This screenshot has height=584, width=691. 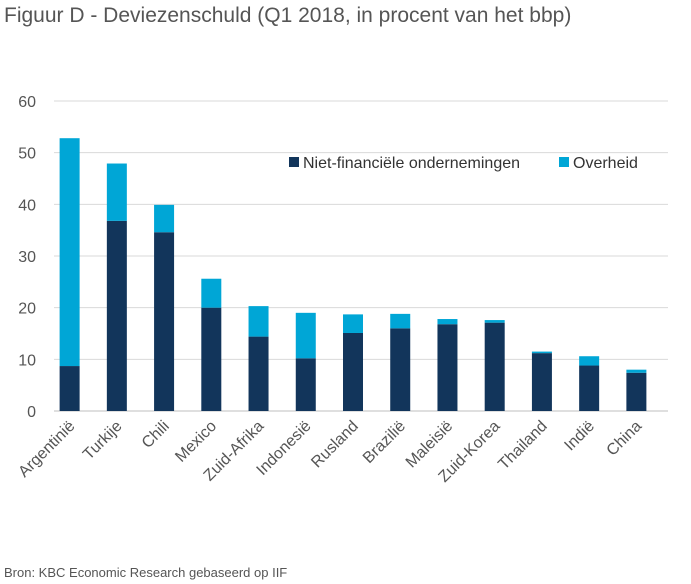 What do you see at coordinates (27, 154) in the screenshot?
I see `y-tick-label: 50` at bounding box center [27, 154].